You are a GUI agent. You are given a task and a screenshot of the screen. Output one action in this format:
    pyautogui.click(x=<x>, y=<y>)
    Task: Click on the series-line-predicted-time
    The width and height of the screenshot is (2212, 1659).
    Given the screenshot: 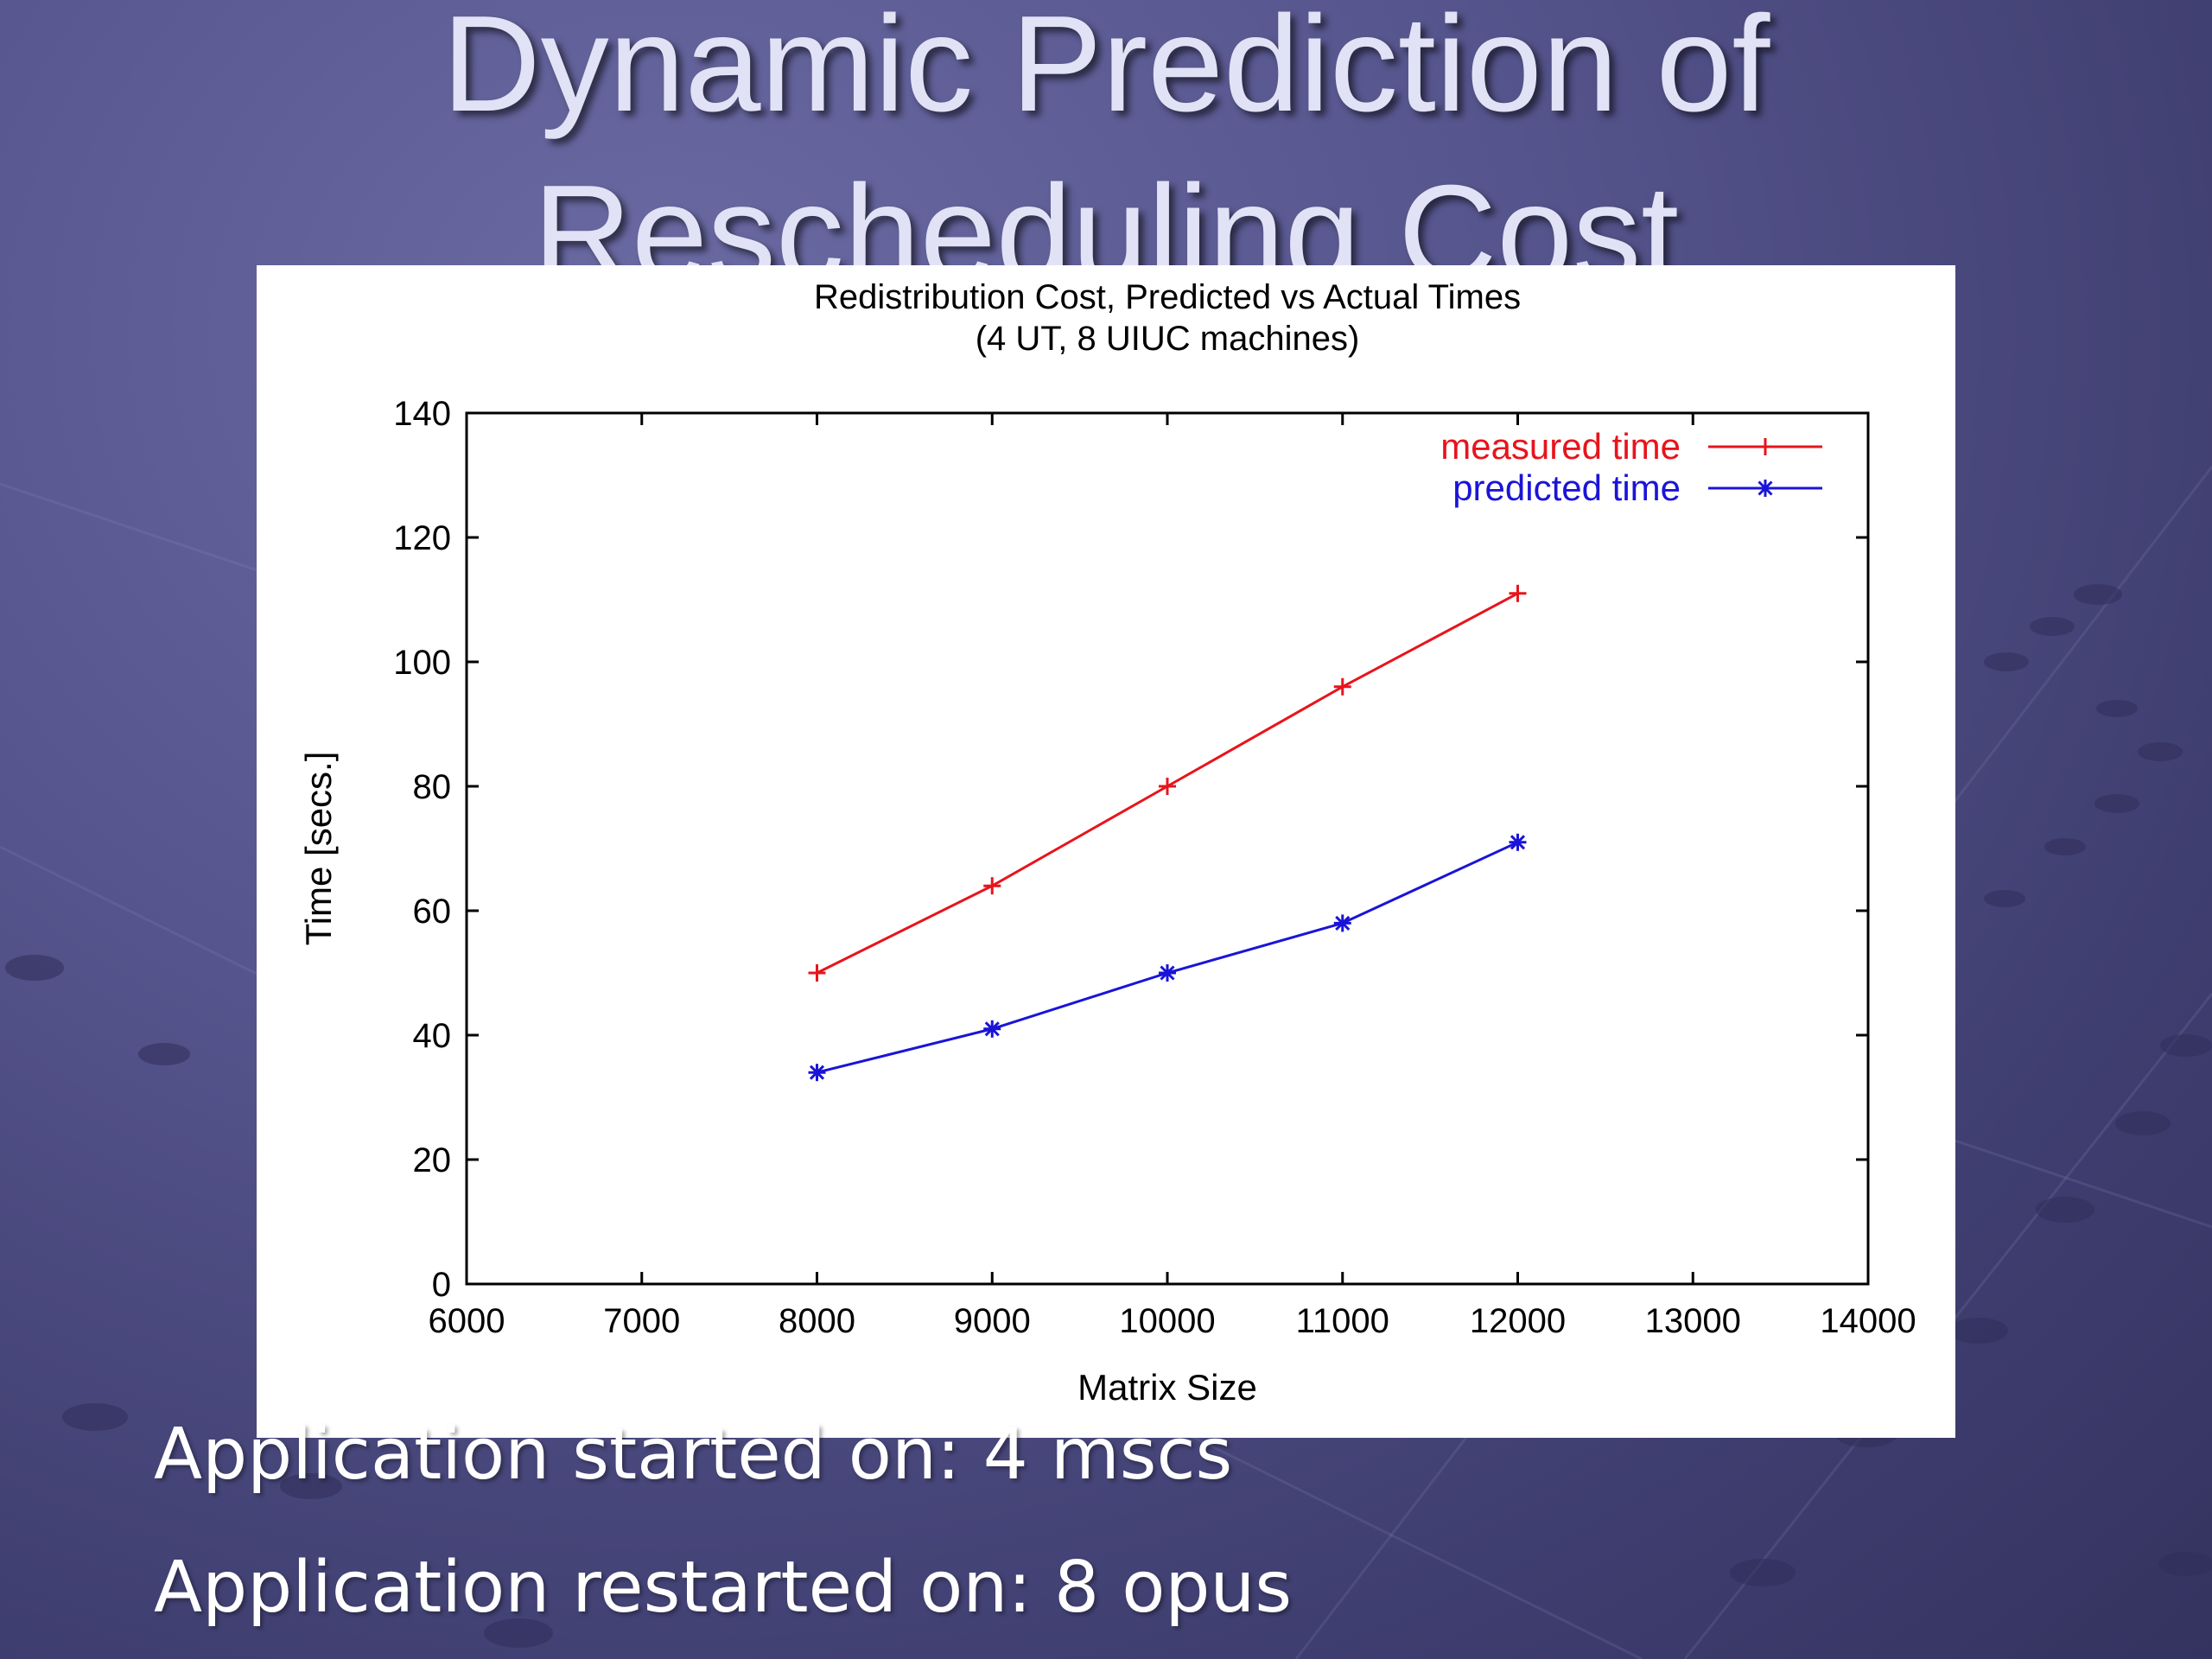 What is the action you would take?
    pyautogui.click(x=1168, y=957)
    